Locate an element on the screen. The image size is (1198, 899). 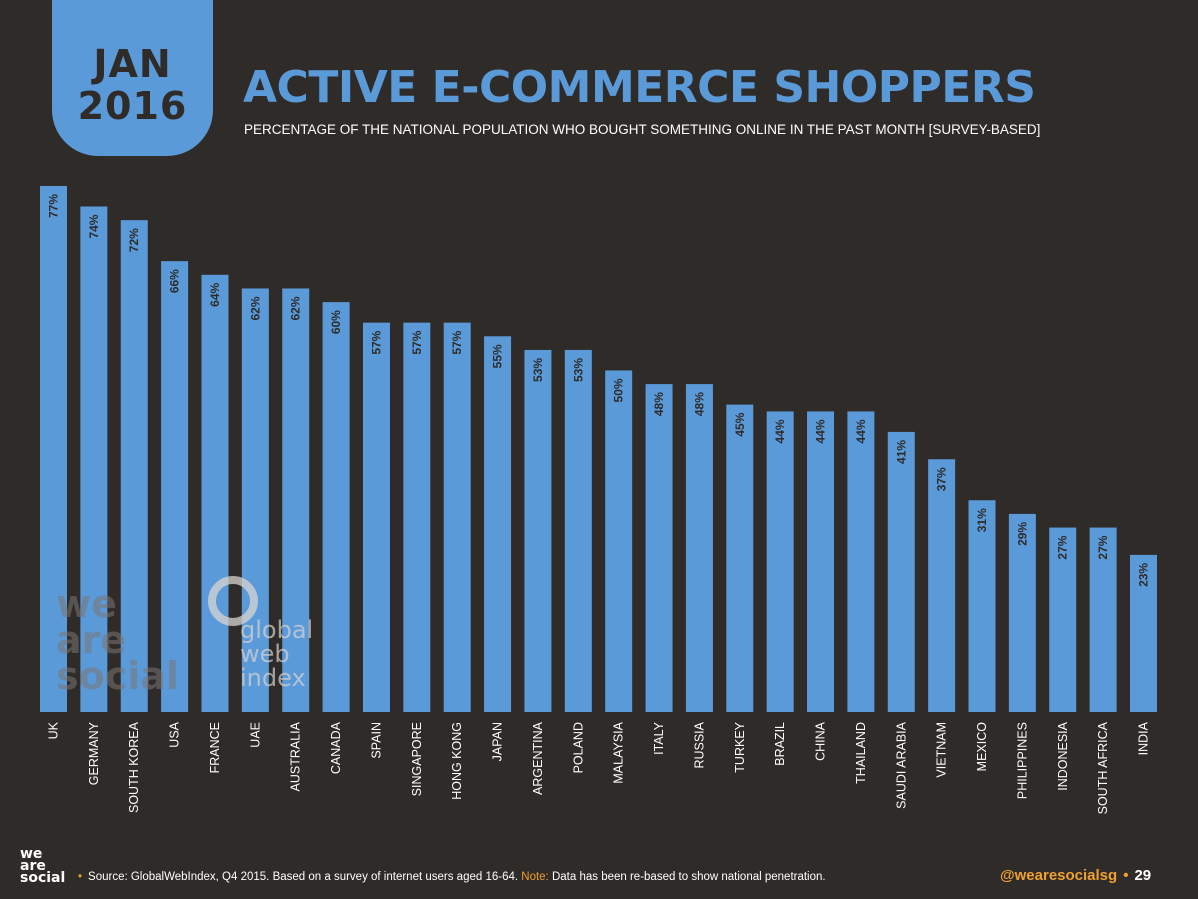
category-label: SPAIN is located at coordinates (376, 740).